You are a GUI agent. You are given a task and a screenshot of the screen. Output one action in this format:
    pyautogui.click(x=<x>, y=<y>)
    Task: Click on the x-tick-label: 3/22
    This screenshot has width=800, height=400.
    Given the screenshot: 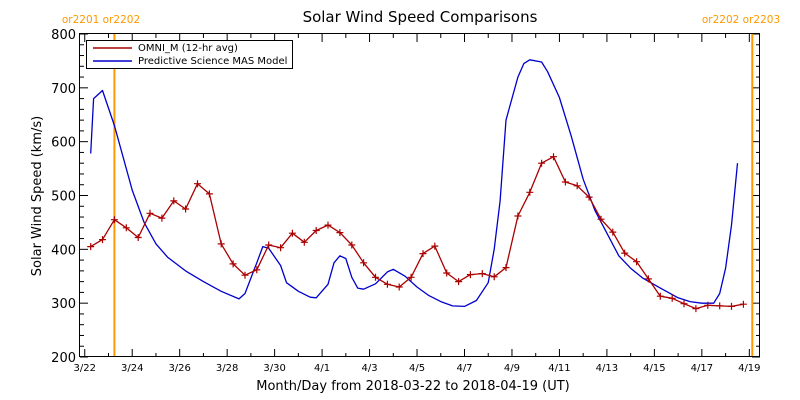 What is the action you would take?
    pyautogui.click(x=85, y=368)
    